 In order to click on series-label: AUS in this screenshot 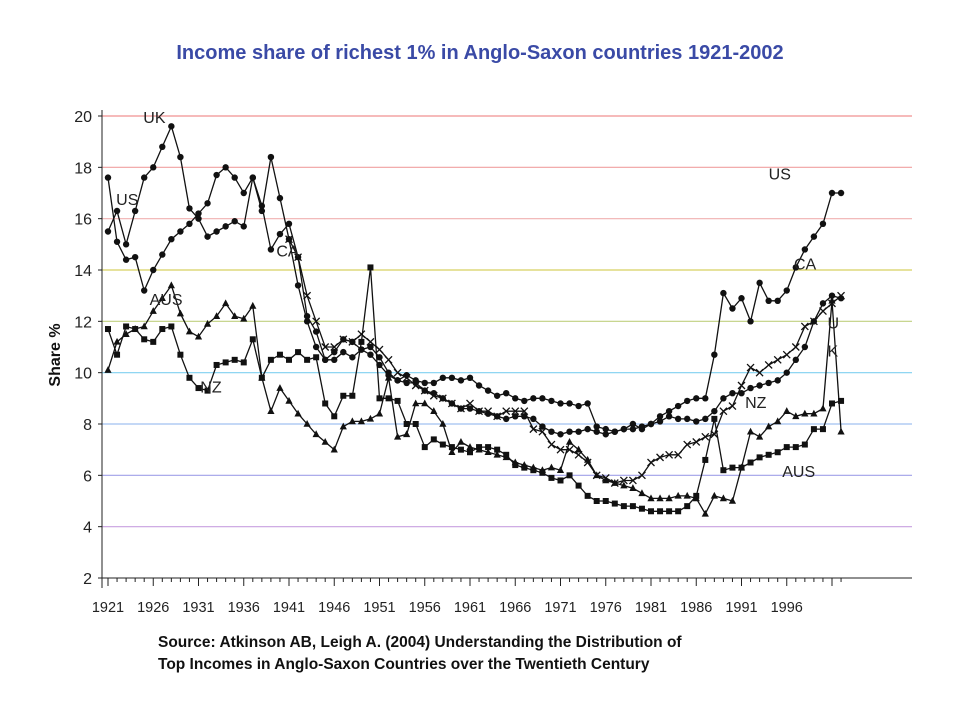, I will do `click(166, 300)`.